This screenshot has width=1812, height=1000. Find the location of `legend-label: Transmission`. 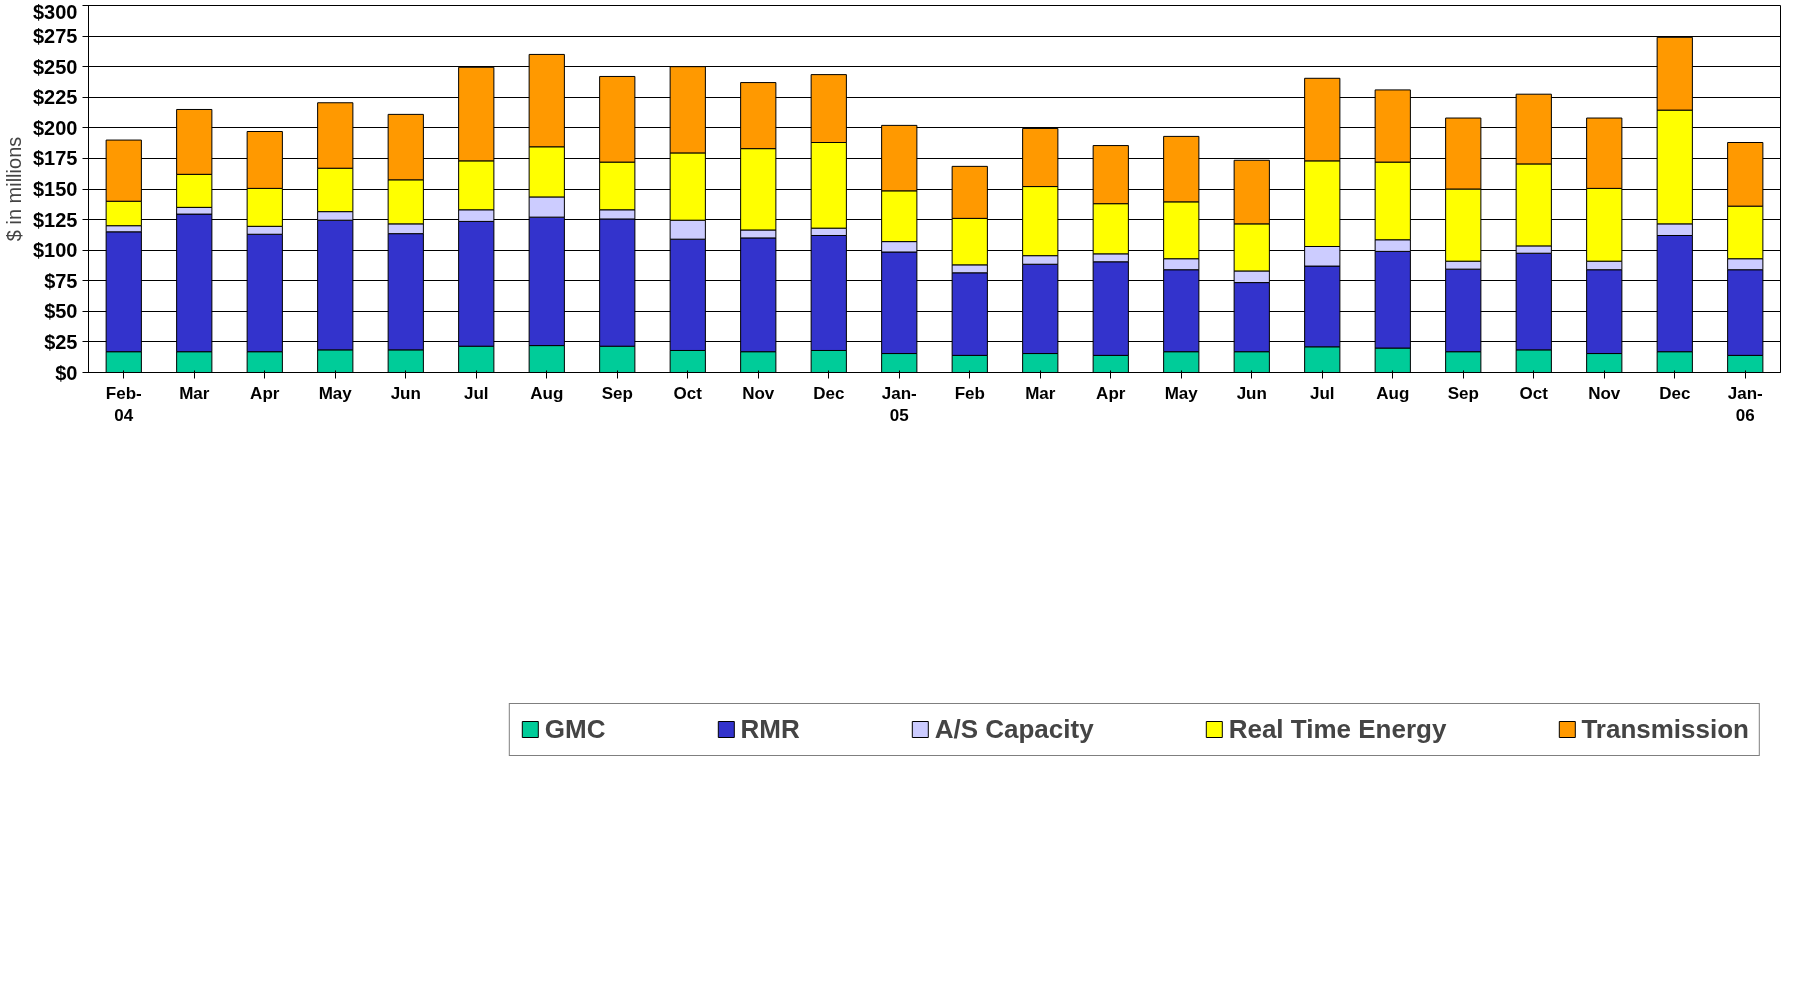

legend-label: Transmission is located at coordinates (1665, 729).